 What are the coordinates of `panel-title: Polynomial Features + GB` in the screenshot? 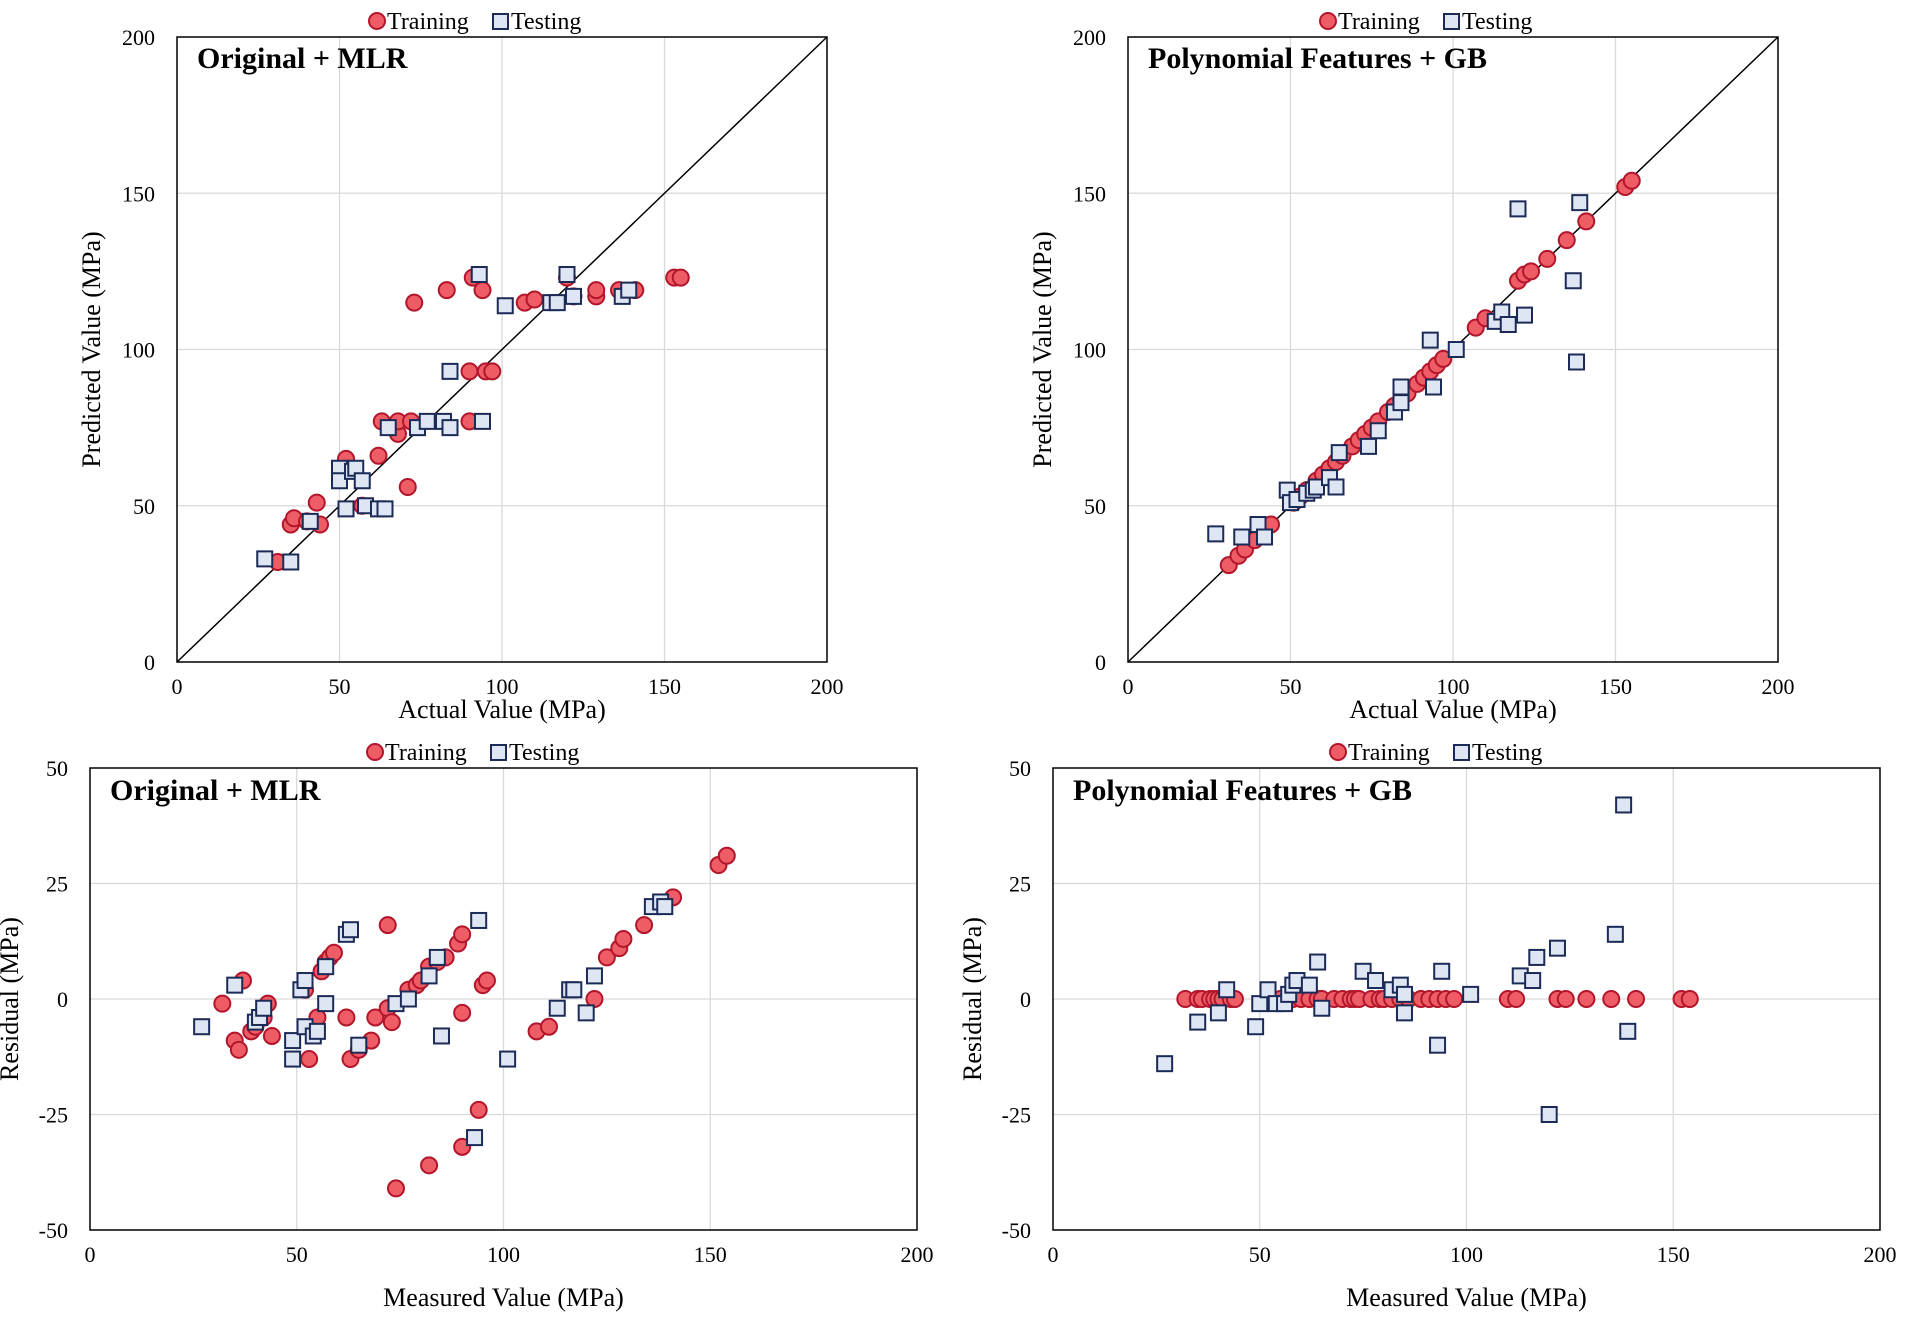 It's located at (1317, 58).